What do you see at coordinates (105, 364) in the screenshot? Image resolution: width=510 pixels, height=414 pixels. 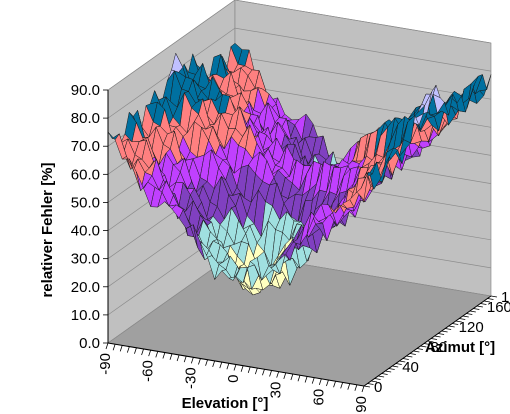 I see `x-tick-label: -90` at bounding box center [105, 364].